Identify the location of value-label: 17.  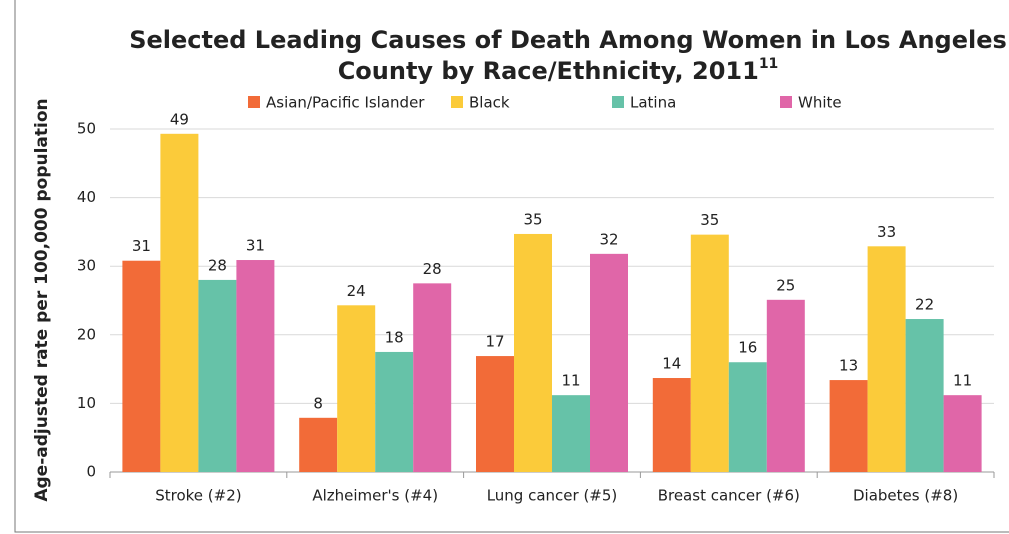
(494, 342).